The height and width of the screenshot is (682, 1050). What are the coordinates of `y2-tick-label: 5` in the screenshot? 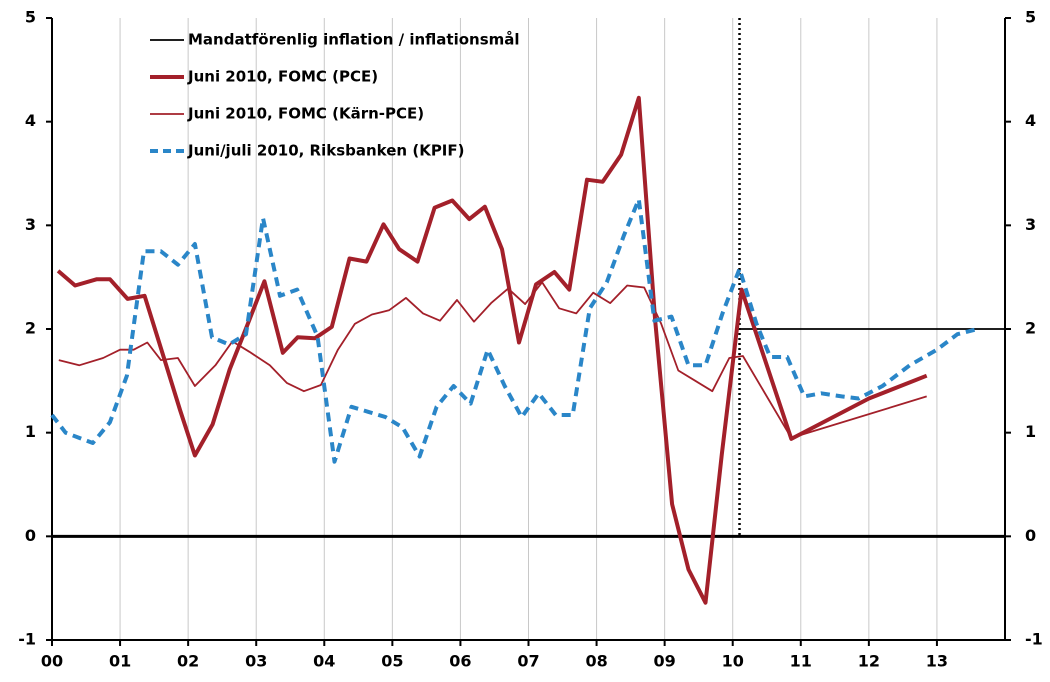 It's located at (1030, 17).